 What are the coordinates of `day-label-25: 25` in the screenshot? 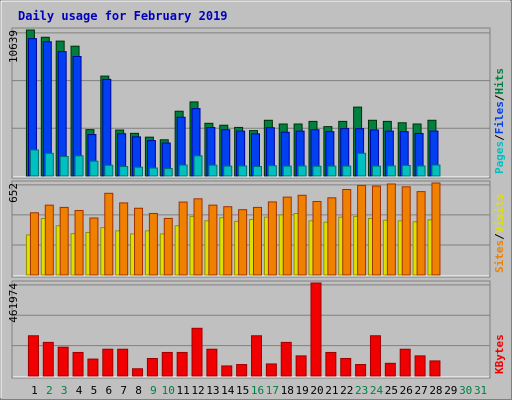 It's located at (391, 390).